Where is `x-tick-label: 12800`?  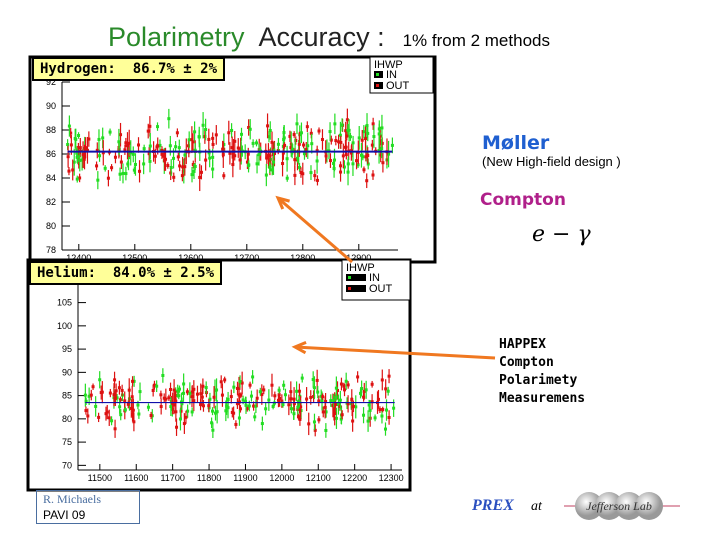
x-tick-label: 12800 is located at coordinates (302, 258).